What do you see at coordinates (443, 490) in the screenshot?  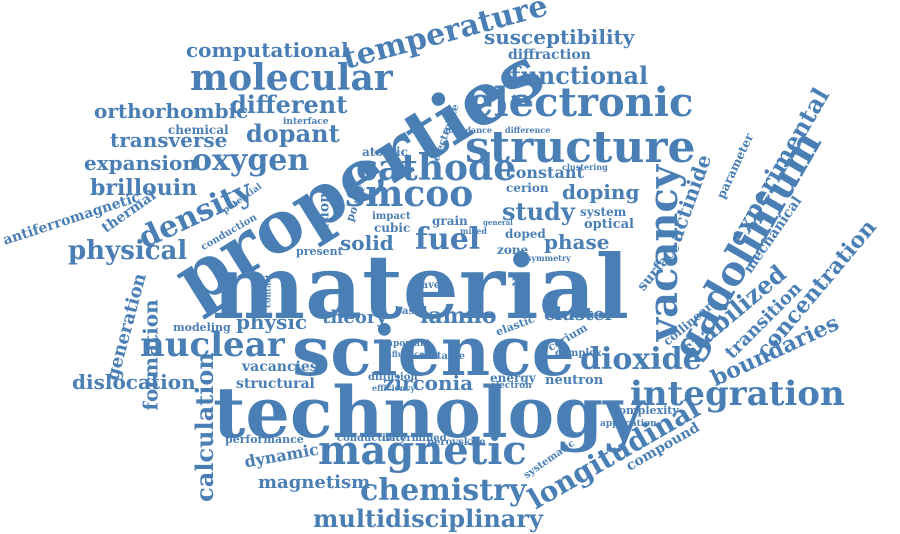 I see `cloud-word: chemistry` at bounding box center [443, 490].